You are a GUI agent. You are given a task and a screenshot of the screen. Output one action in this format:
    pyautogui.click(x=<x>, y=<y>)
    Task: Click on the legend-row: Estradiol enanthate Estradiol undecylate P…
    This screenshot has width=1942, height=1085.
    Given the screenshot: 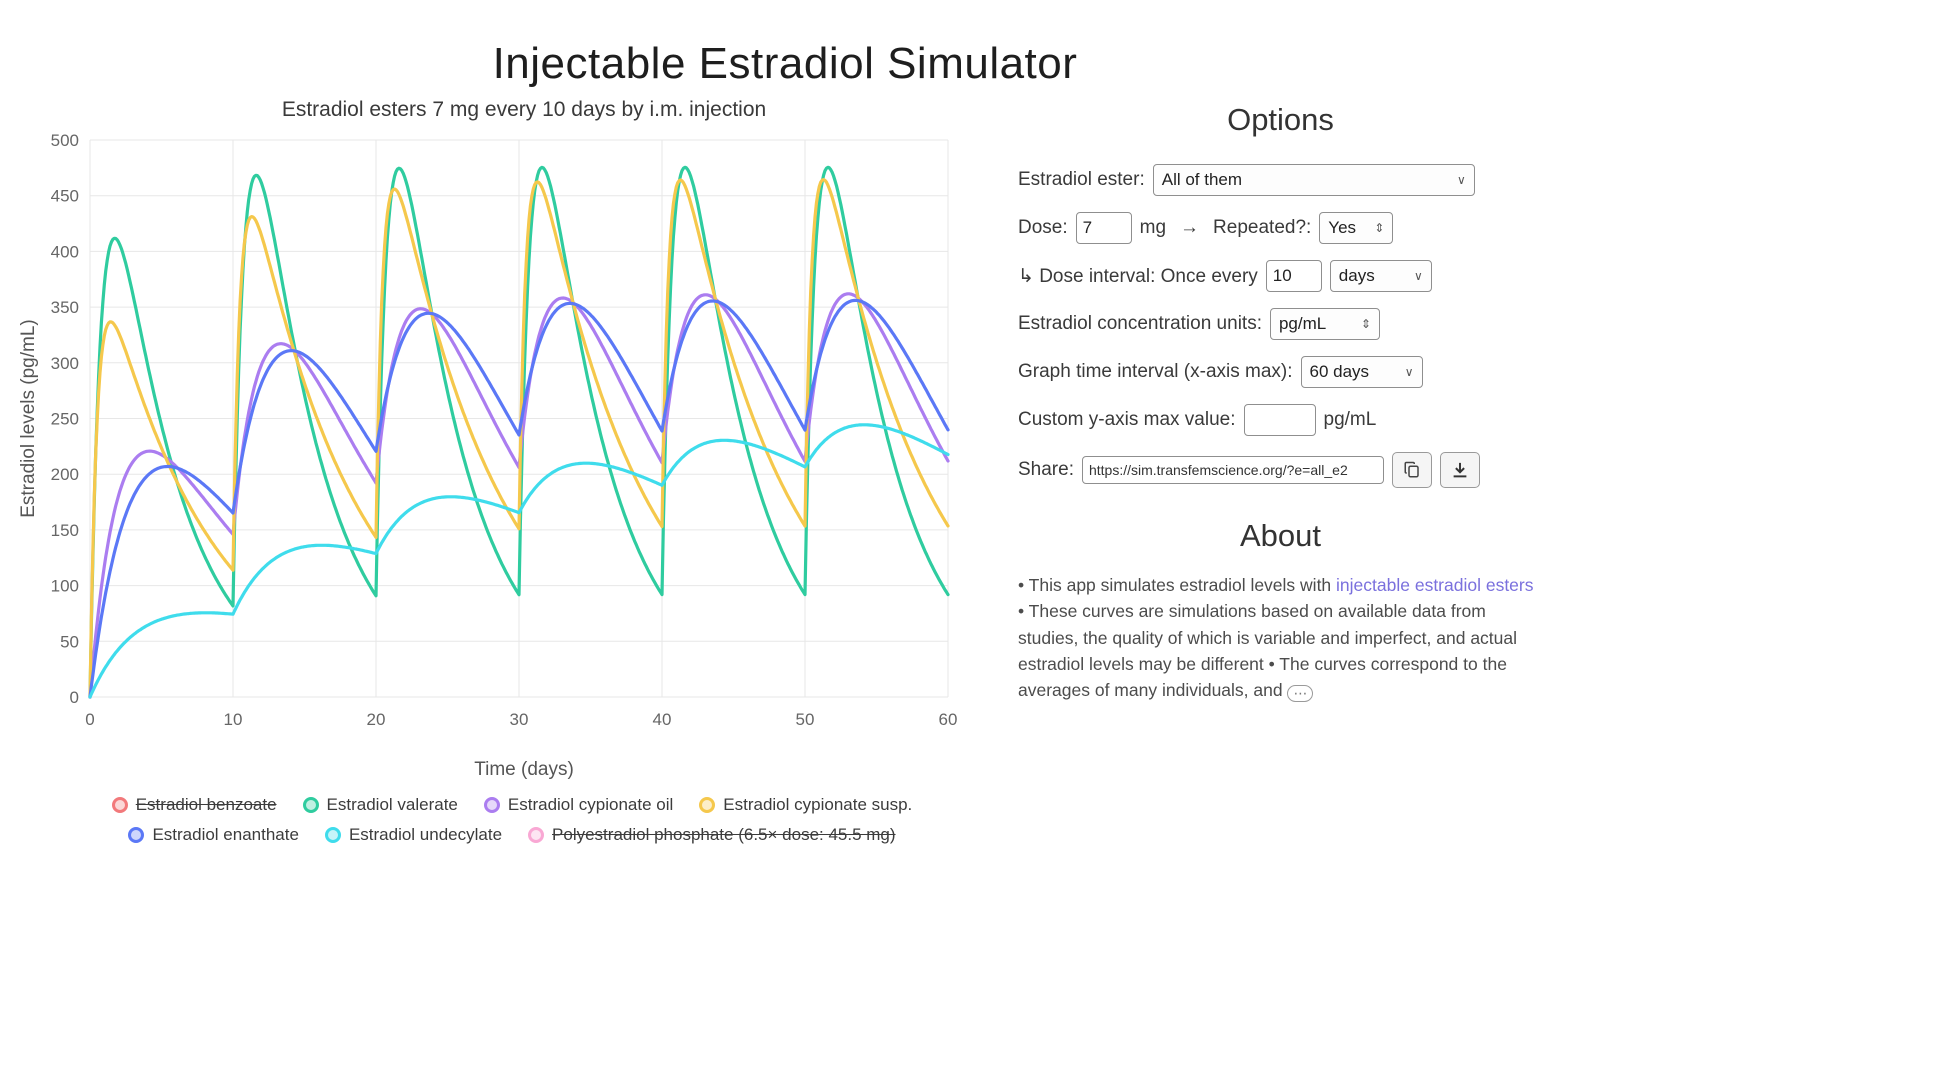 What is the action you would take?
    pyautogui.click(x=512, y=835)
    